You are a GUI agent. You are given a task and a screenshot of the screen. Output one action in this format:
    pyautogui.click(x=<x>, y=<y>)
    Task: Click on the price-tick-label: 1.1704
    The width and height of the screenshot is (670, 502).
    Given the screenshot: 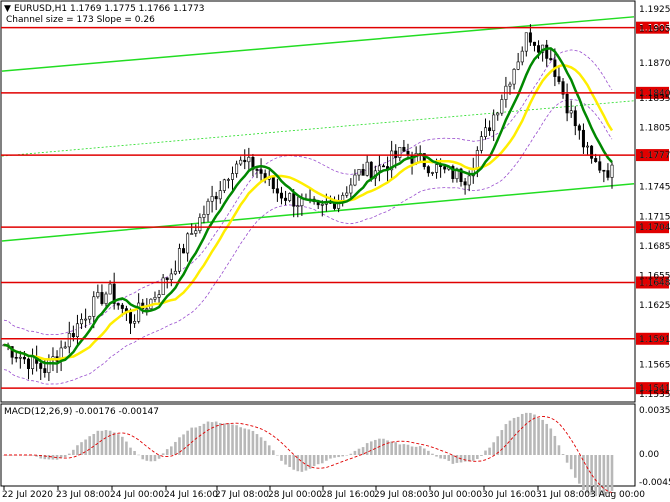 What is the action you would take?
    pyautogui.click(x=654, y=228)
    